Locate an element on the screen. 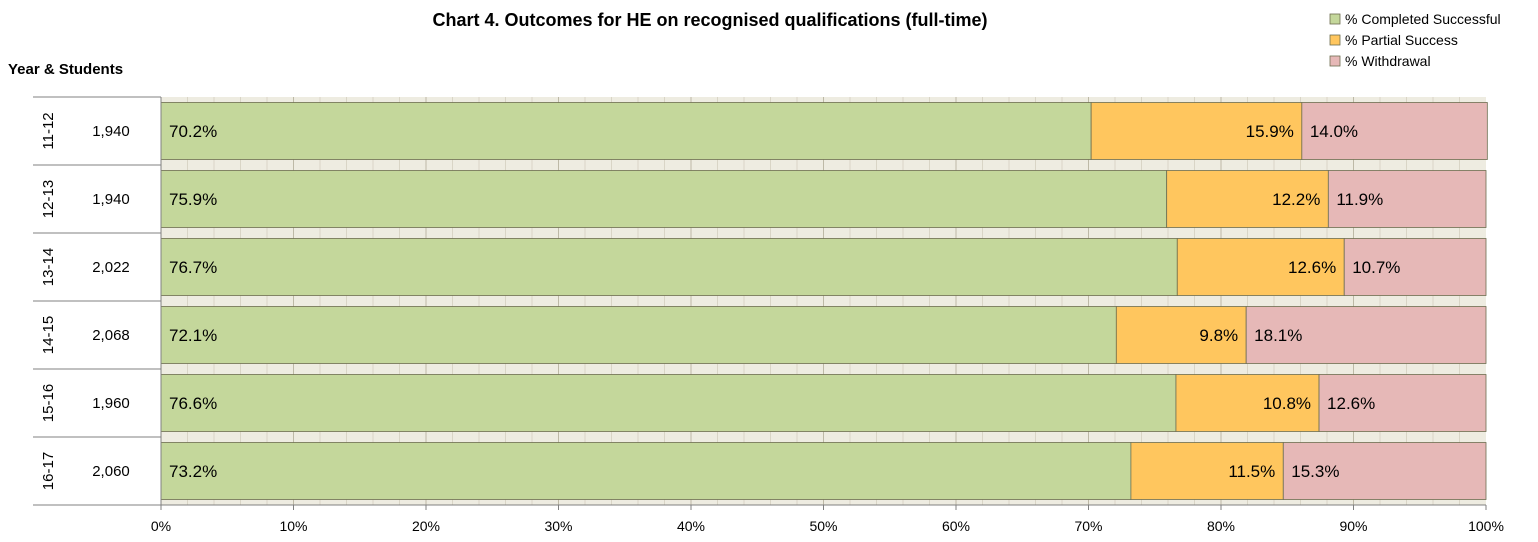 The height and width of the screenshot is (542, 1538). data-label: 72.1% is located at coordinates (193, 335).